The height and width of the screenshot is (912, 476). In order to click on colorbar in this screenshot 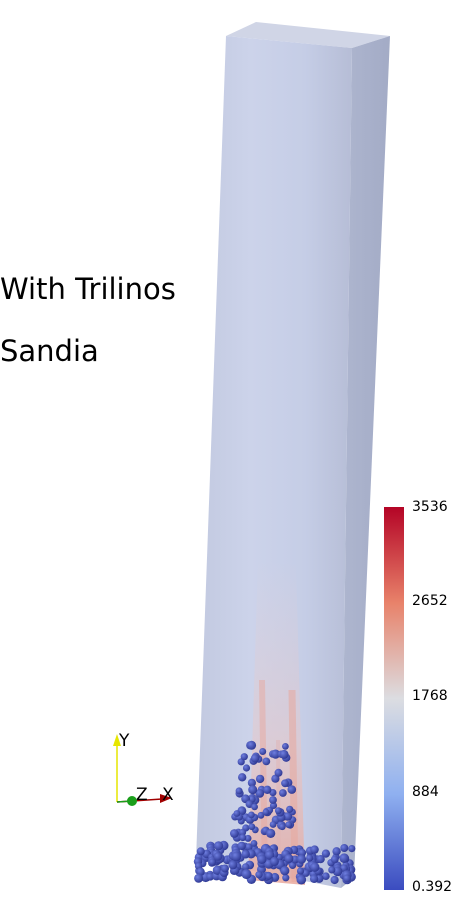, I will do `click(394, 698)`.